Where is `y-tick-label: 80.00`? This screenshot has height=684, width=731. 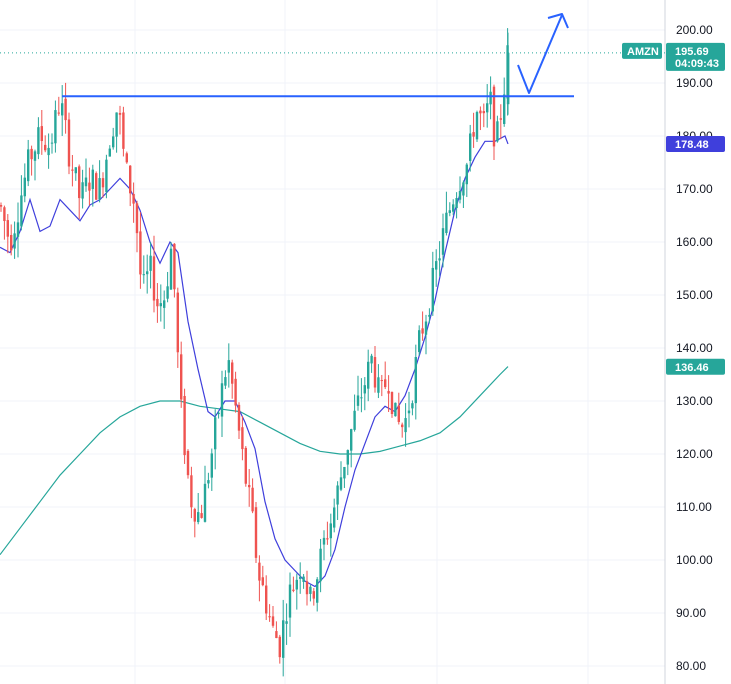
y-tick-label: 80.00 is located at coordinates (691, 666).